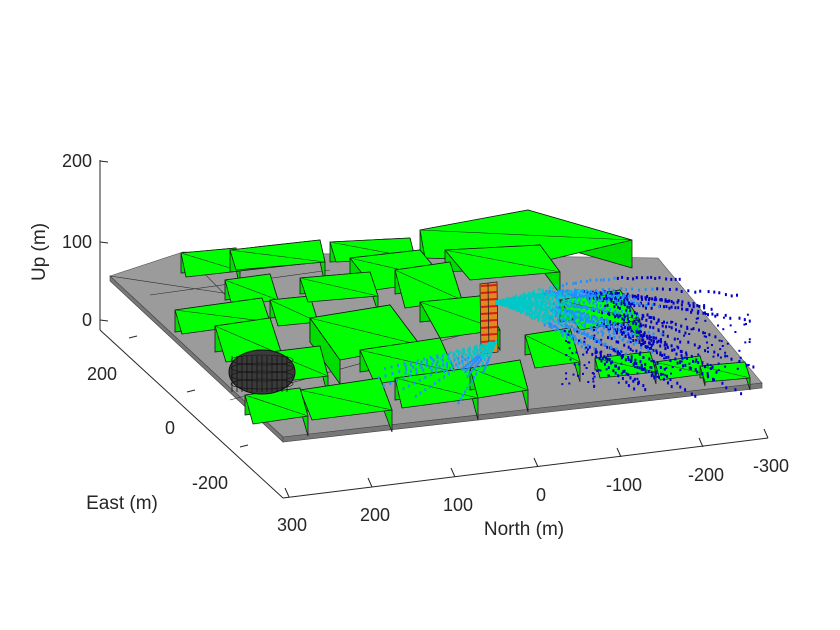 Image resolution: width=840 pixels, height=630 pixels. Describe the element at coordinates (365, 331) in the screenshot. I see `building-mesh-line` at that location.